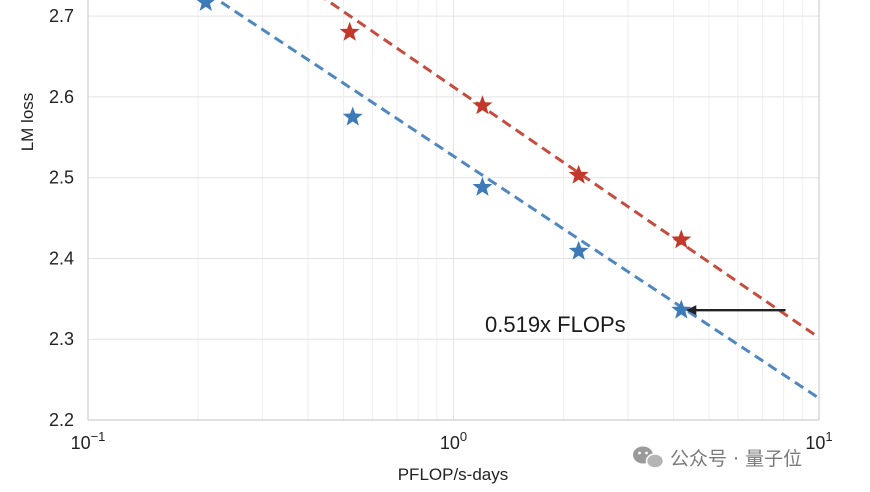  Describe the element at coordinates (555, 324) in the screenshot. I see `annotation-text: 0.519x FLOPs` at that location.